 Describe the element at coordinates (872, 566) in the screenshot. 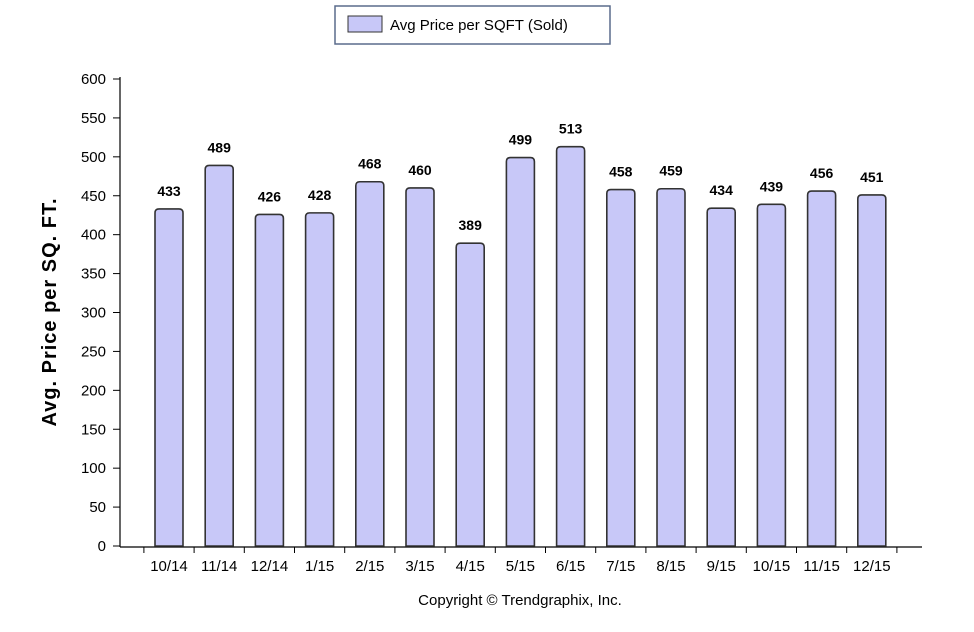

I see `x-tick-label: 12/15` at that location.